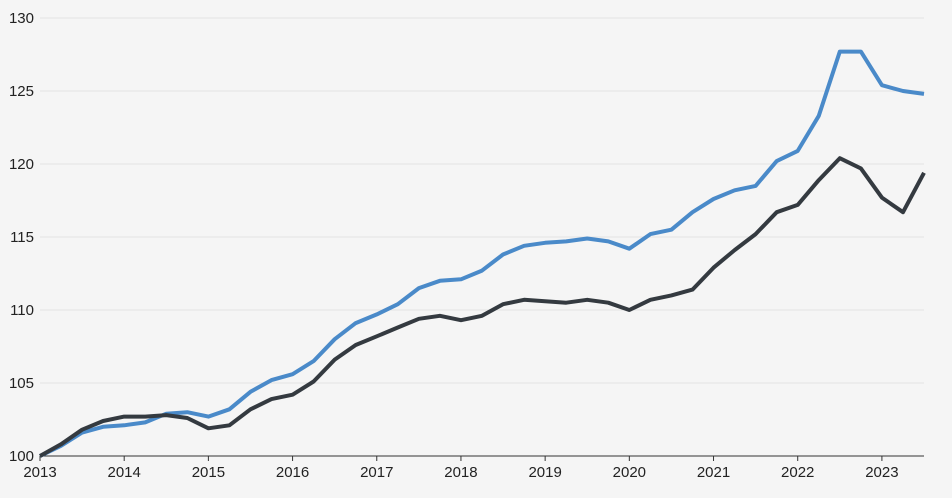 The image size is (952, 498). What do you see at coordinates (22, 237) in the screenshot?
I see `y-tick-label: 115` at bounding box center [22, 237].